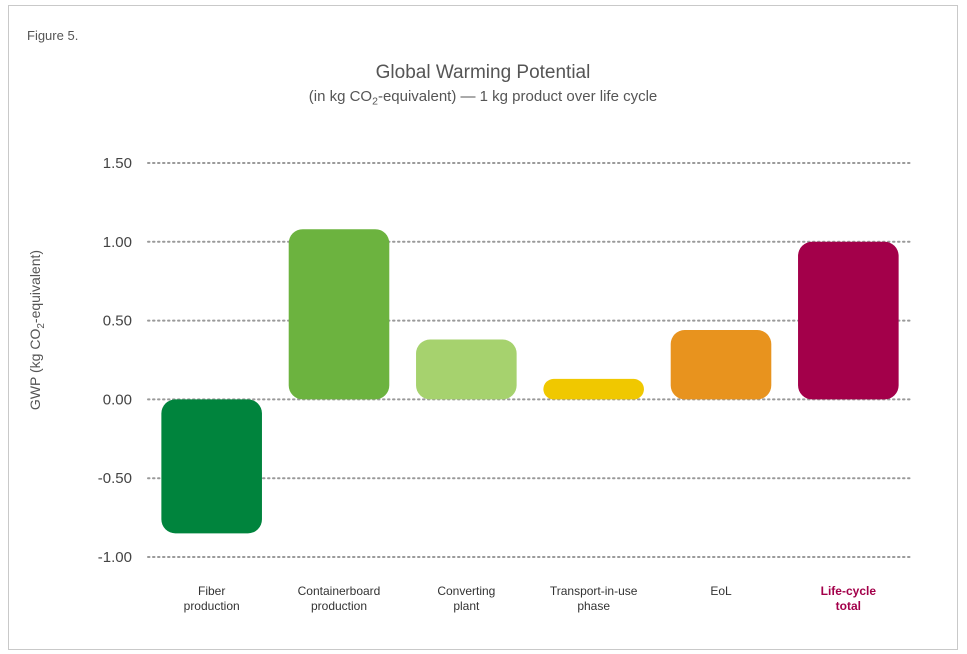 This screenshot has height=654, width=967. Describe the element at coordinates (35, 286) in the screenshot. I see `y-axis-label-part: -equivalent)` at that location.